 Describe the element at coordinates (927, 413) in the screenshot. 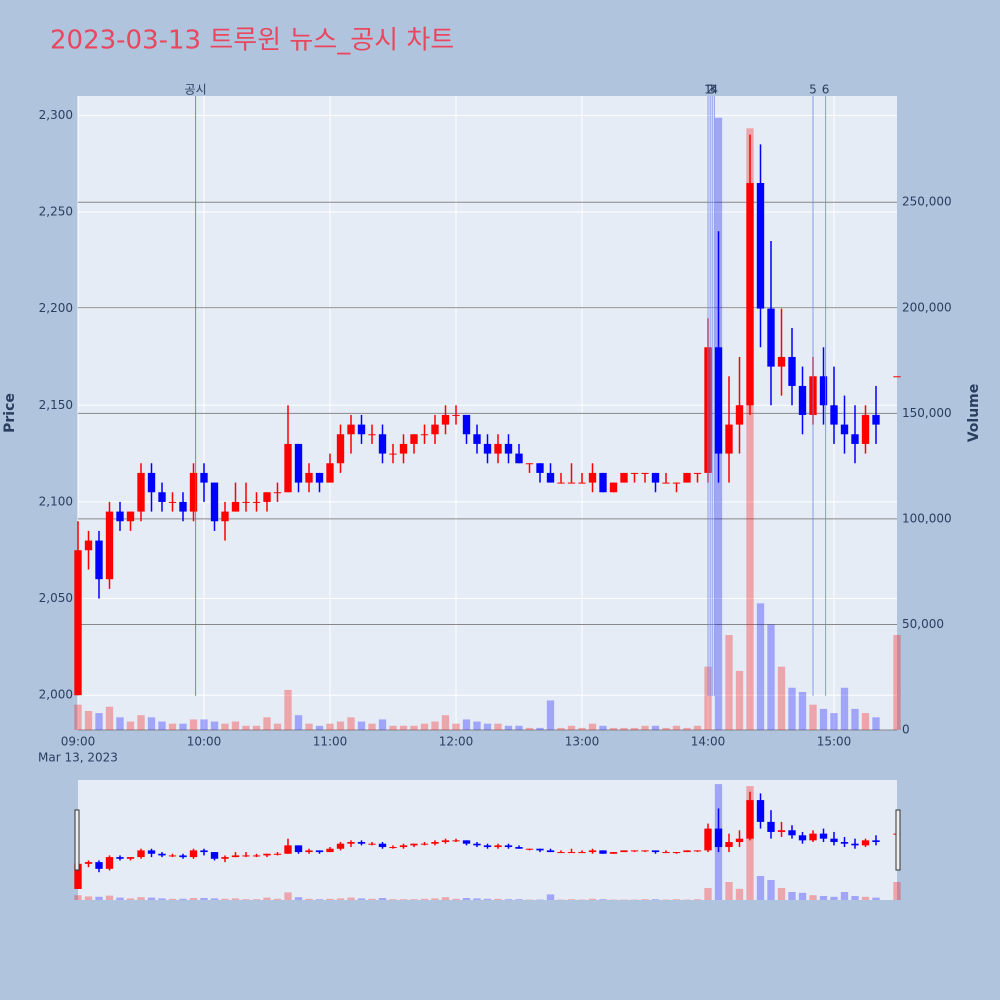

I see `y2-tick-label: 150,000` at that location.